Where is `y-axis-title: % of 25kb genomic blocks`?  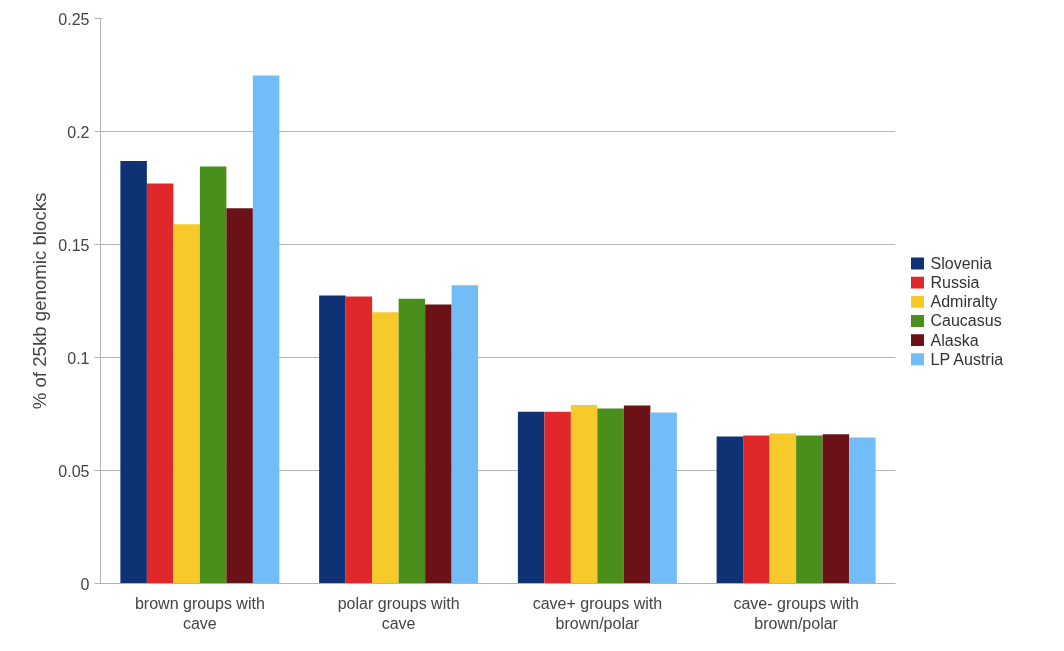
y-axis-title: % of 25kb genomic blocks is located at coordinates (40, 301).